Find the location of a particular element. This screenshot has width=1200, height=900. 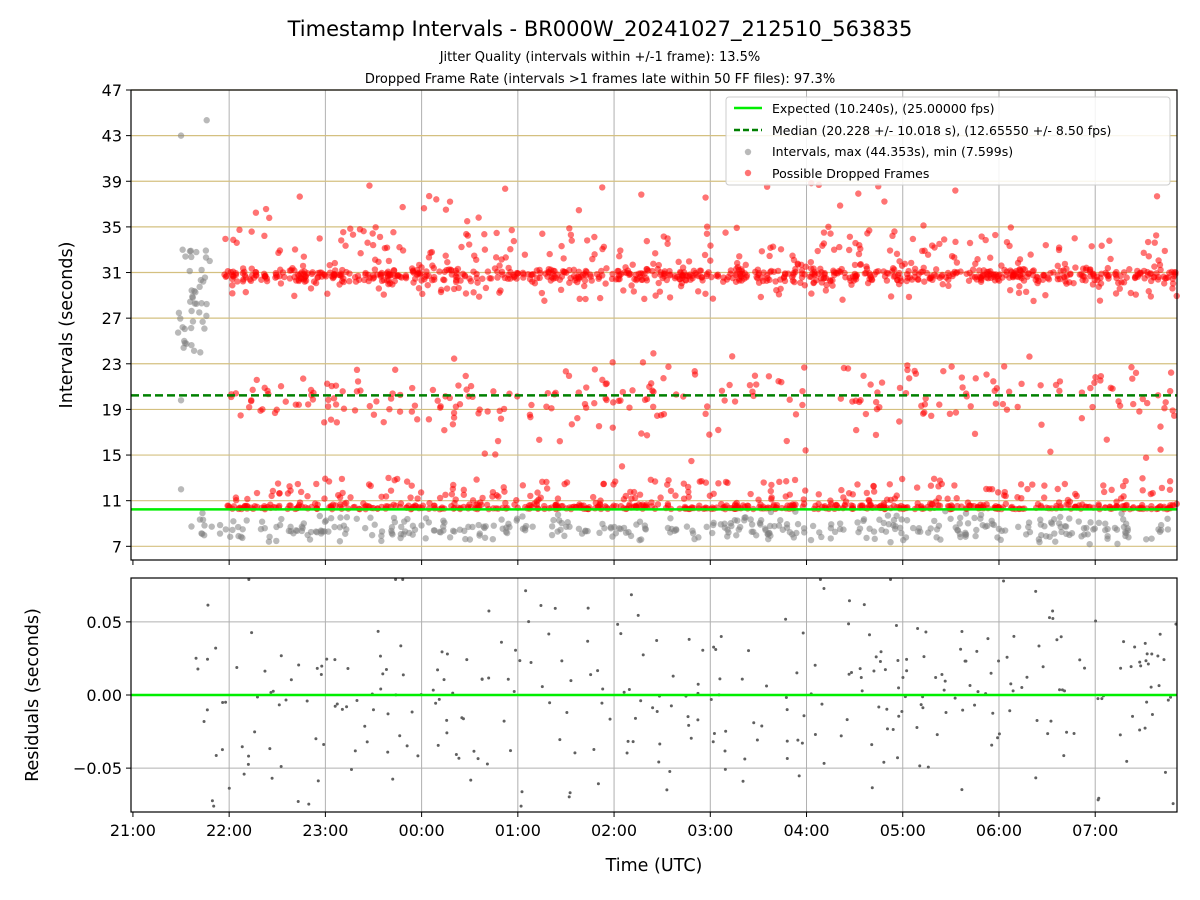

intervals-y-tick-label: 7 is located at coordinates (117, 546).